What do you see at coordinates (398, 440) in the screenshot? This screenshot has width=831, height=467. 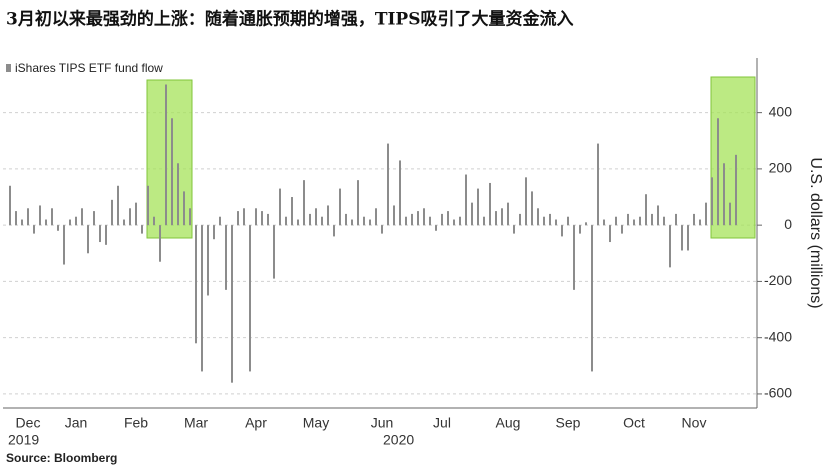 I see `year-label: 2020` at bounding box center [398, 440].